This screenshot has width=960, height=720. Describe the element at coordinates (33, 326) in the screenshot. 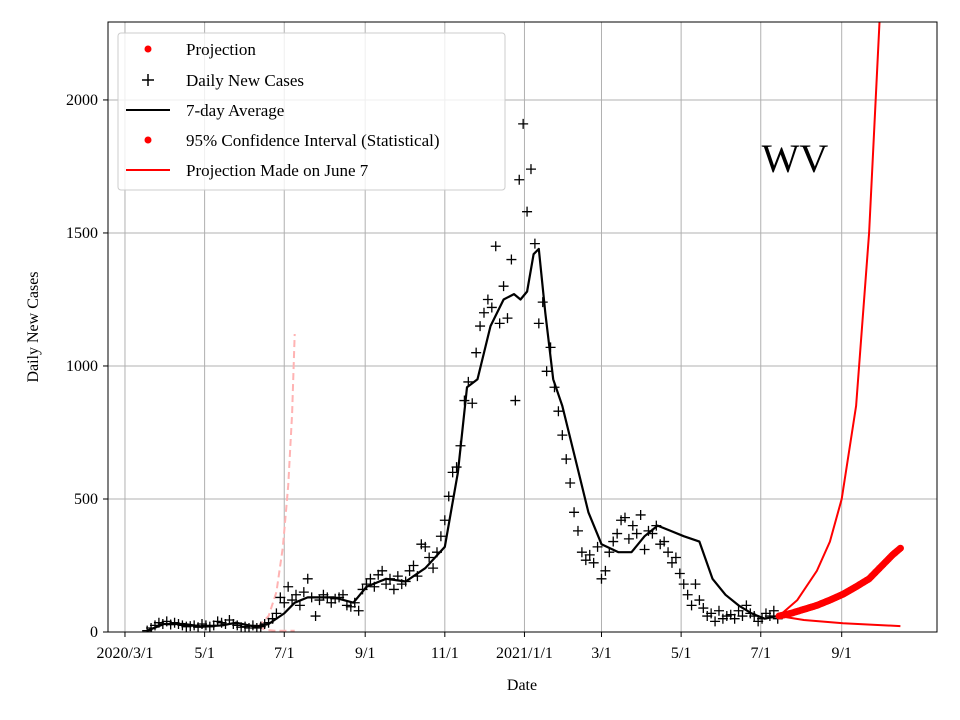

I see `y-axis-label: Daily New Cases` at that location.